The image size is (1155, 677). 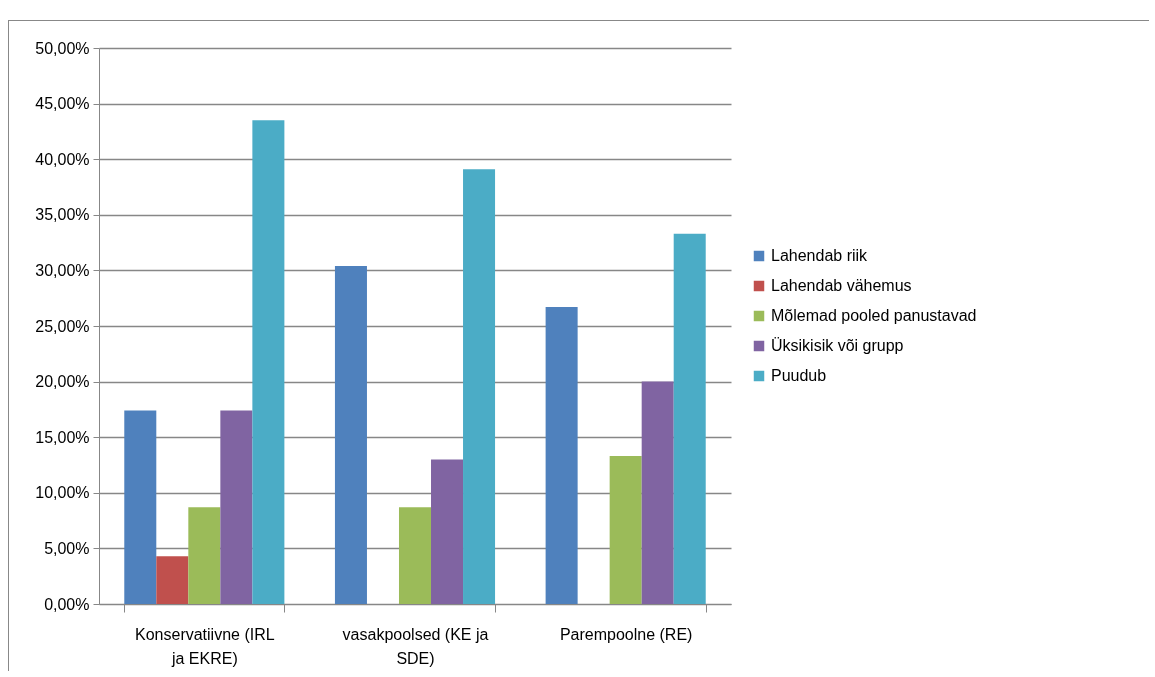 What do you see at coordinates (62, 437) in the screenshot?
I see `y-tick-label: 15,00%` at bounding box center [62, 437].